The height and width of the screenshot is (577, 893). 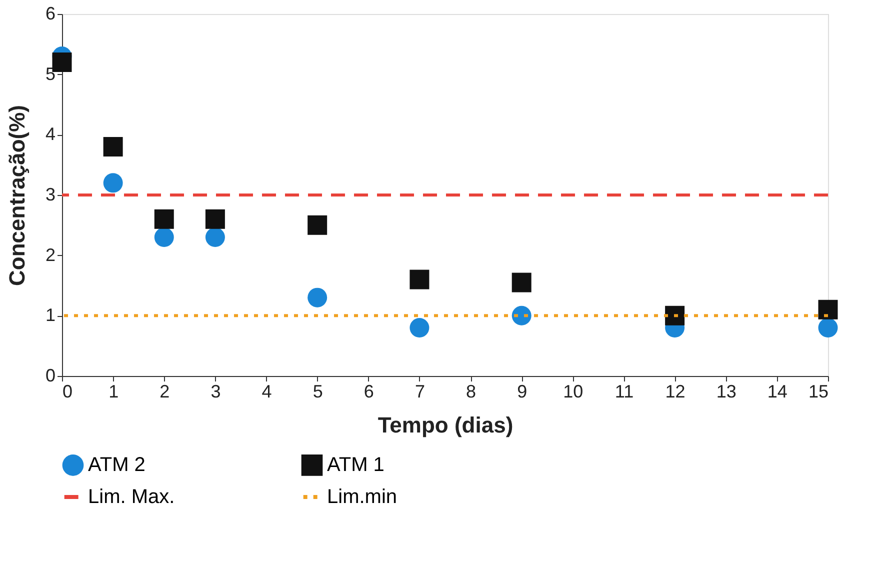 I want to click on x-tick-label: 0, so click(x=67, y=392).